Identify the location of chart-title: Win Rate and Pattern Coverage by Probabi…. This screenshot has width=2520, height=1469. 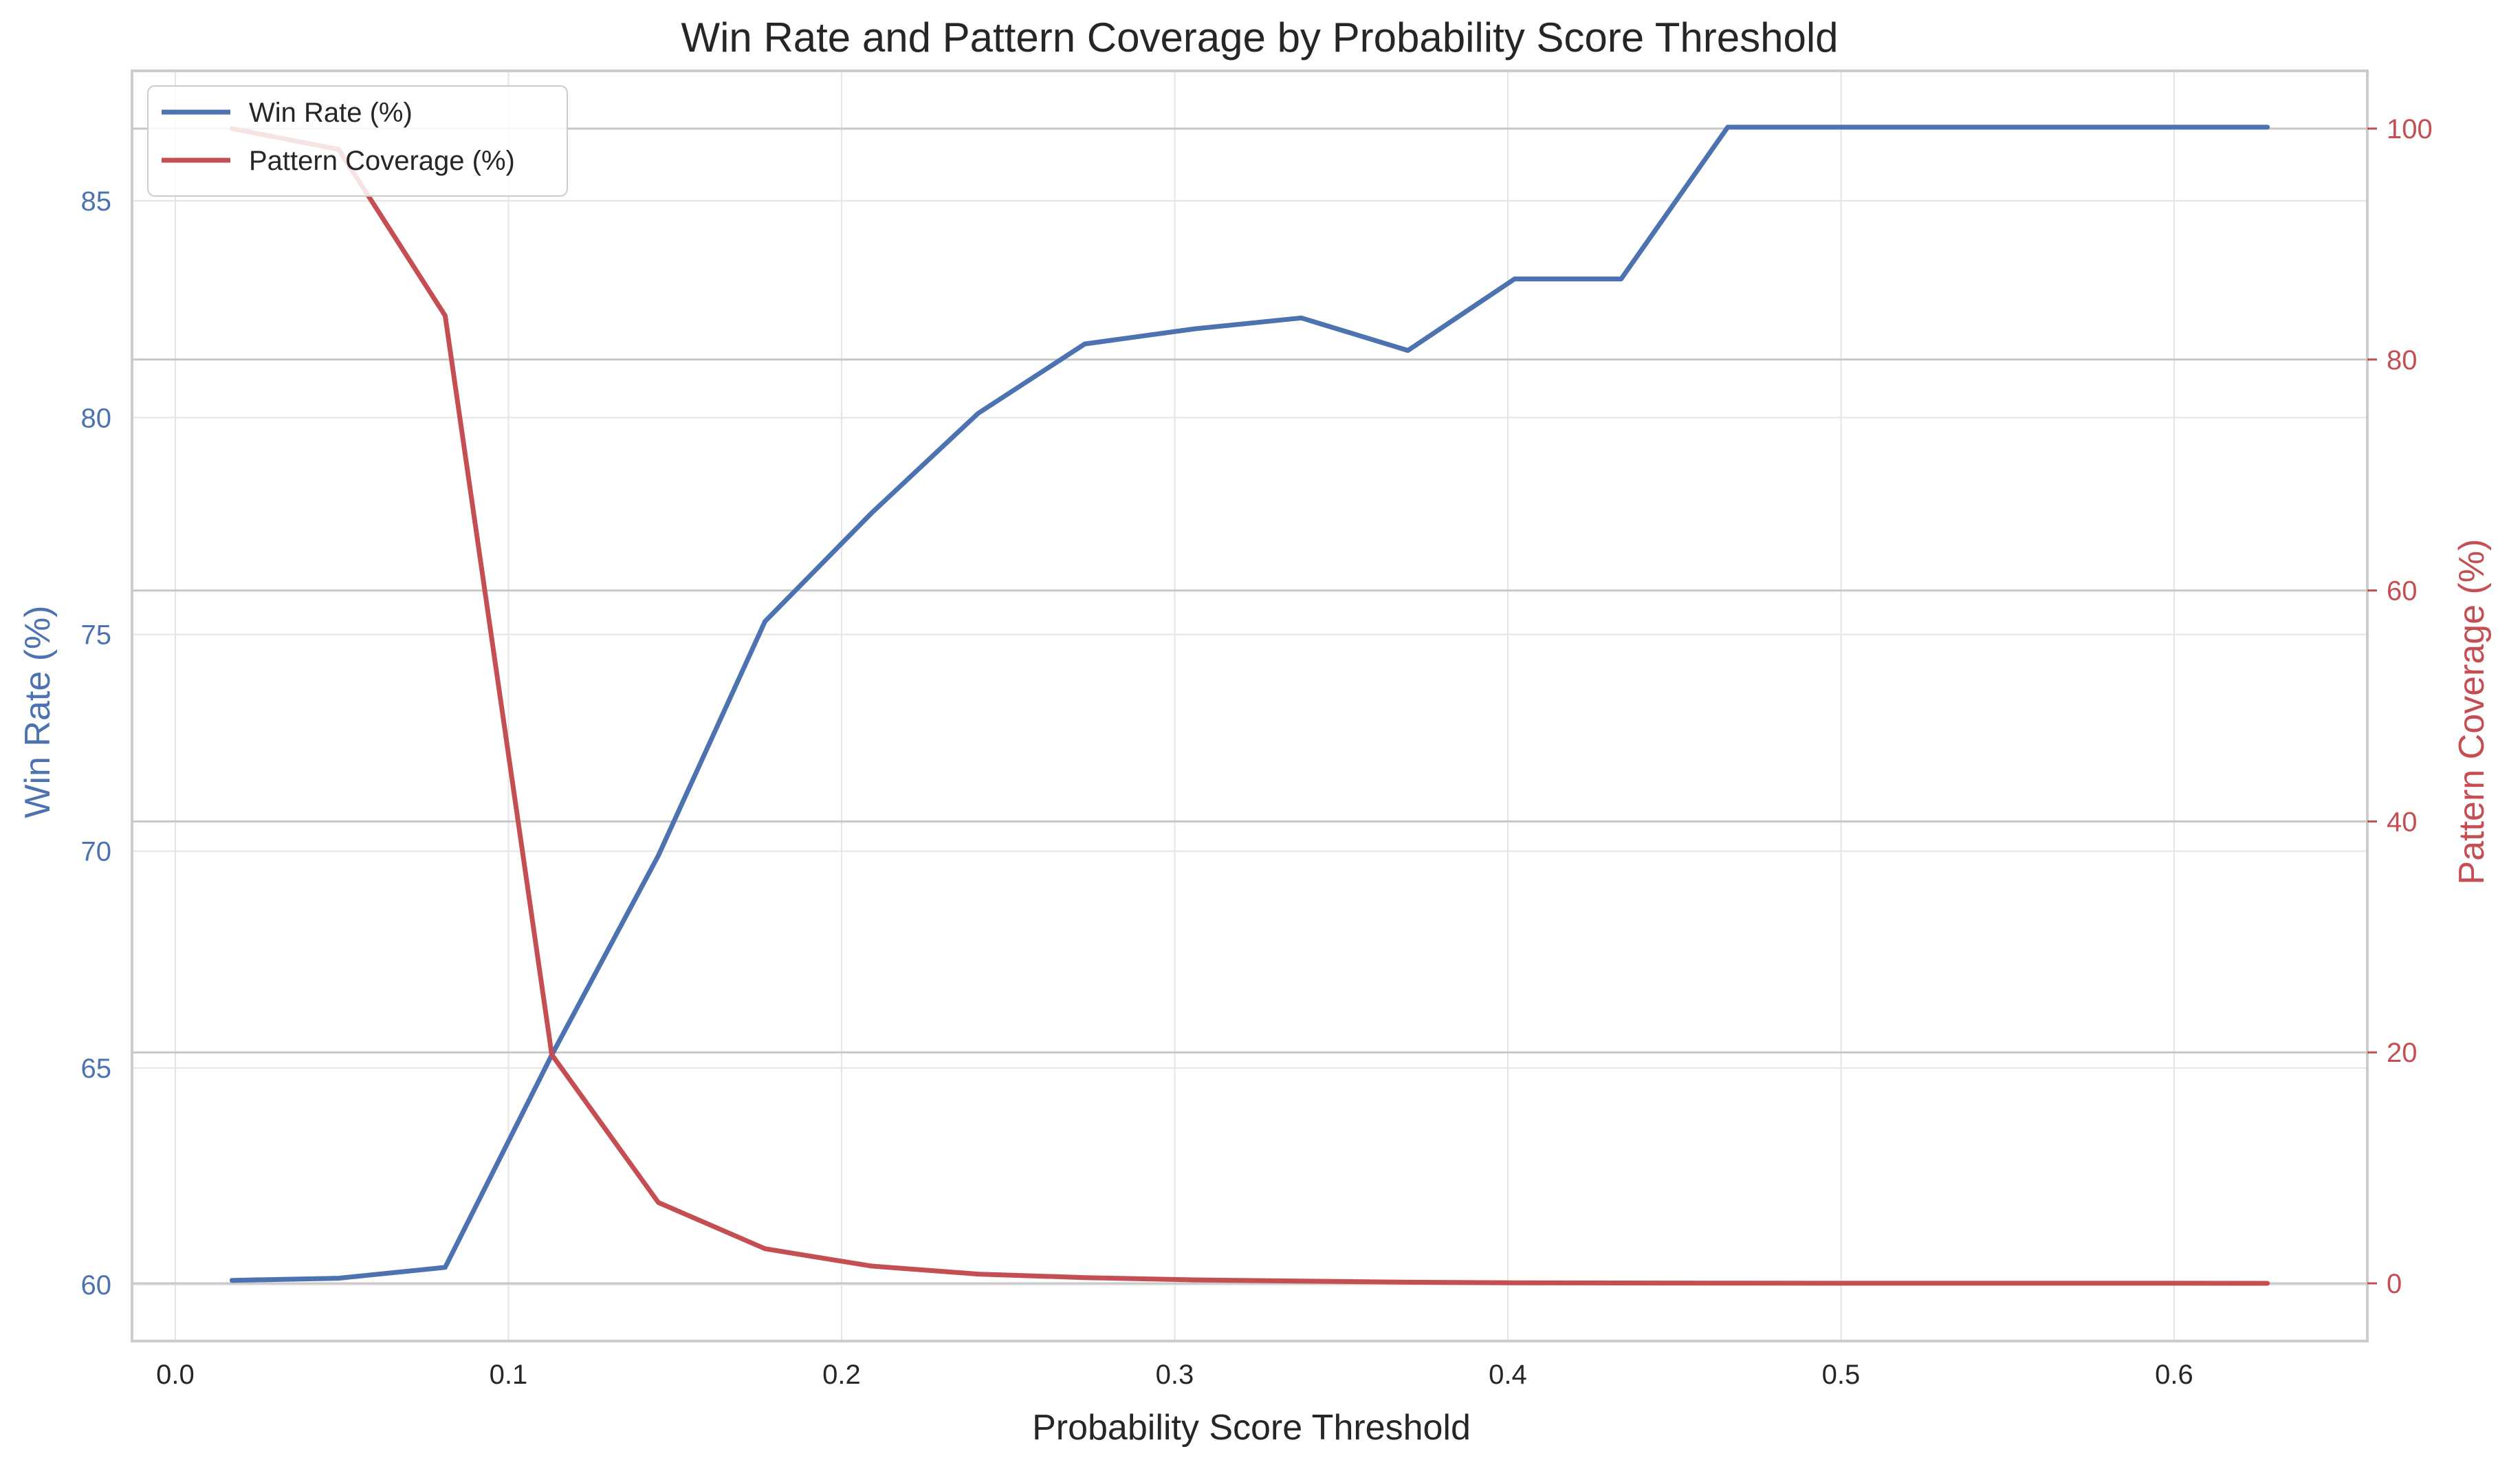
(1259, 37).